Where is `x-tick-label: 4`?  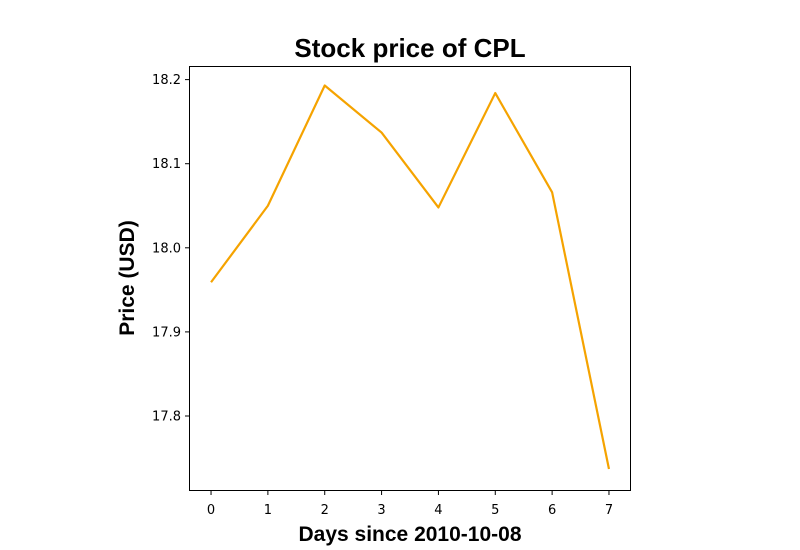
x-tick-label: 4 is located at coordinates (438, 510).